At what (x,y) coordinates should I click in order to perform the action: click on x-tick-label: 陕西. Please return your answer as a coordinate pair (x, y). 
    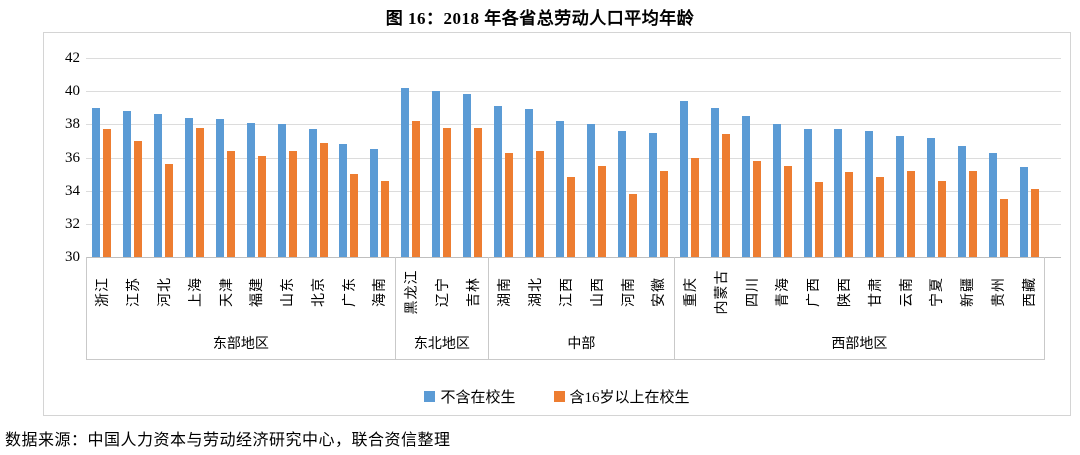
    Looking at the image, I should click on (844, 292).